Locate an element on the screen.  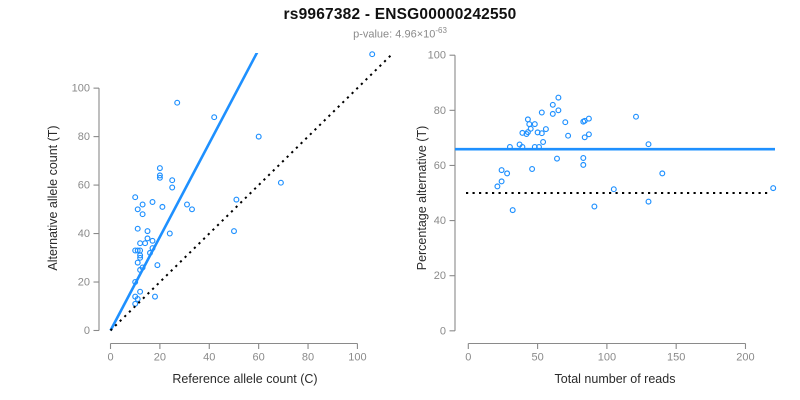
p-value-label: p-value: is located at coordinates (374, 34).